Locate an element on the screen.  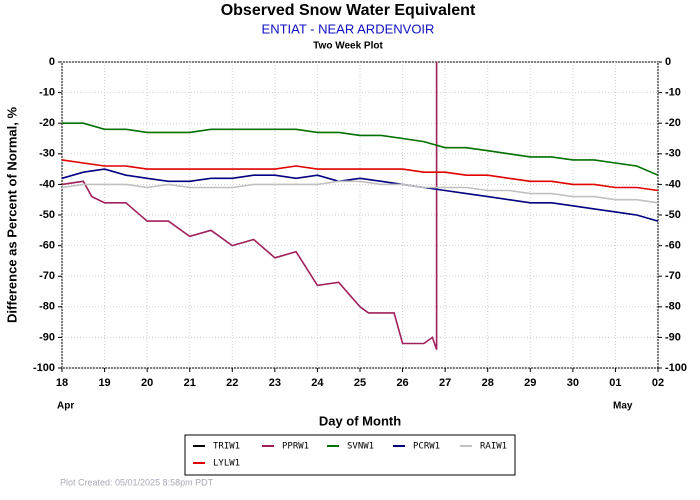
x-tick-label: 18 is located at coordinates (62, 383).